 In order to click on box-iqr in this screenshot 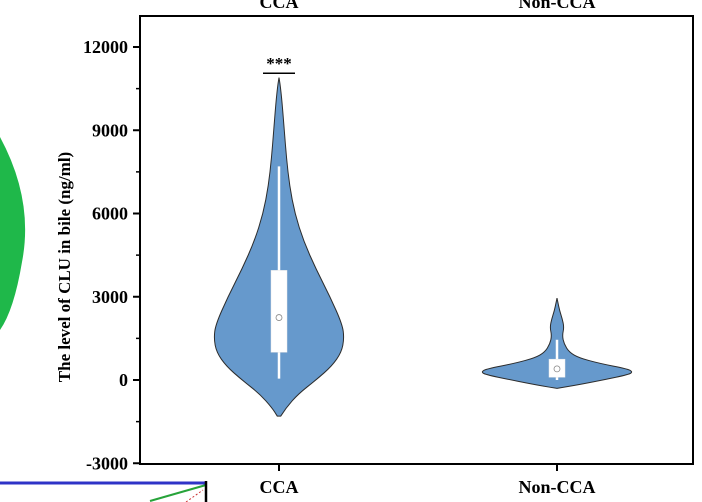, I will do `click(279, 311)`.